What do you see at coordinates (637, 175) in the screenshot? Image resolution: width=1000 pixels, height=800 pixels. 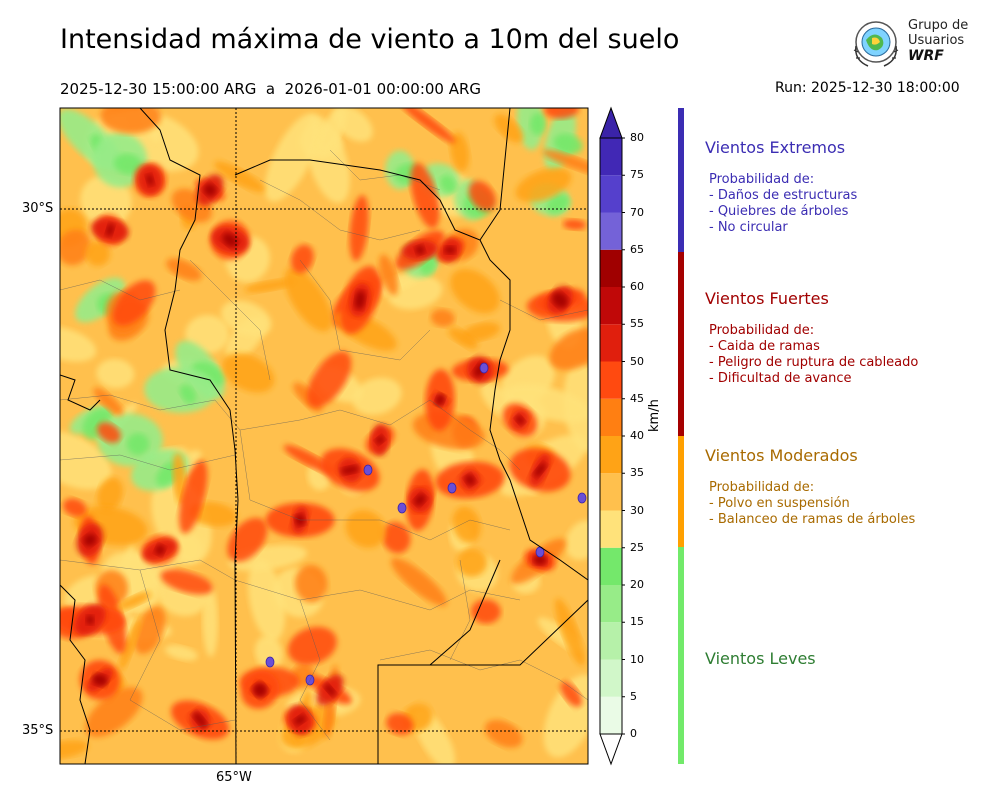 I see `colorbar-tick-label: 75` at bounding box center [637, 175].